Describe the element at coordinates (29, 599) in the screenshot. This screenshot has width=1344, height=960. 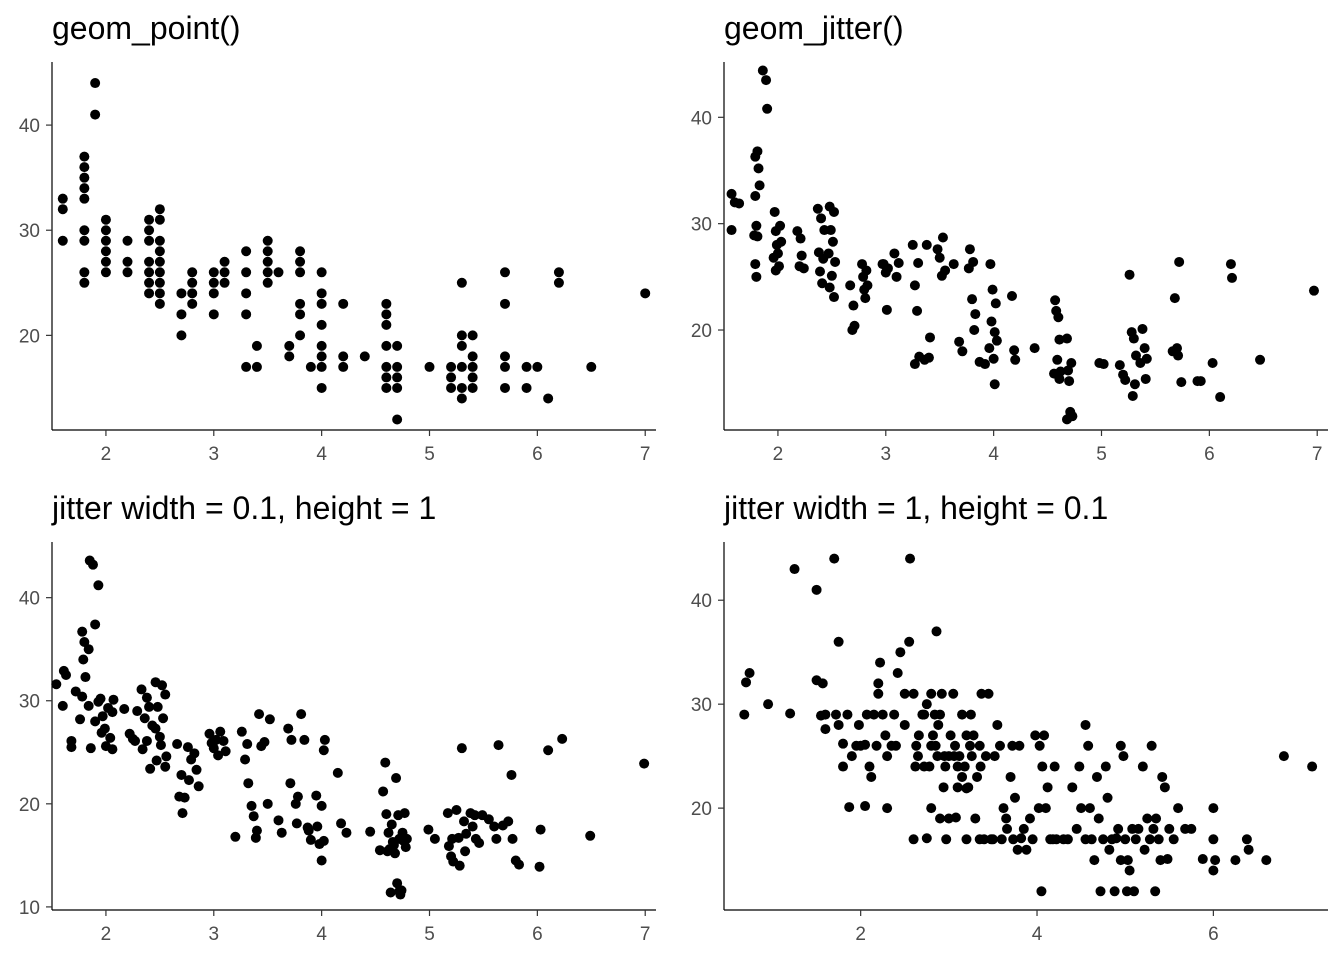
I see `y-tick-label: 40` at that location.